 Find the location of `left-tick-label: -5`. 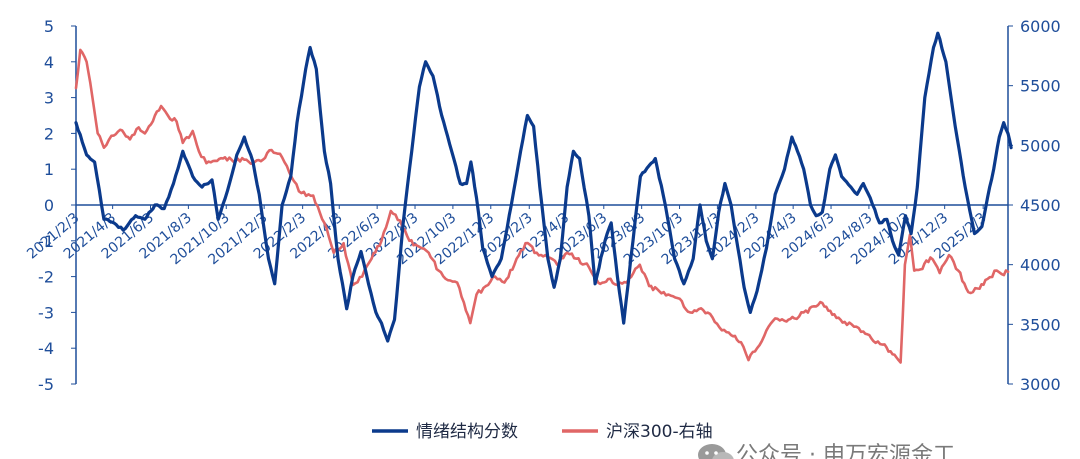

left-tick-label: -5 is located at coordinates (46, 384).